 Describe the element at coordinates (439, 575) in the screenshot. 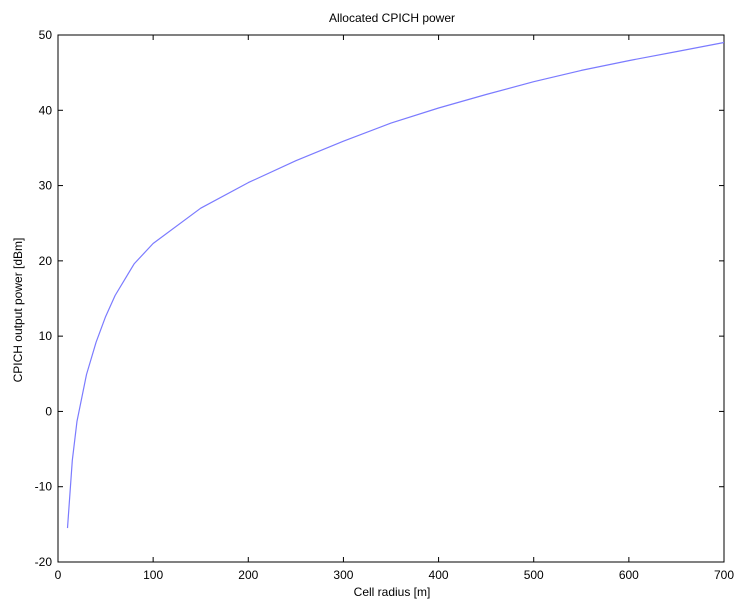

I see `x-tick-label-400: 400` at that location.